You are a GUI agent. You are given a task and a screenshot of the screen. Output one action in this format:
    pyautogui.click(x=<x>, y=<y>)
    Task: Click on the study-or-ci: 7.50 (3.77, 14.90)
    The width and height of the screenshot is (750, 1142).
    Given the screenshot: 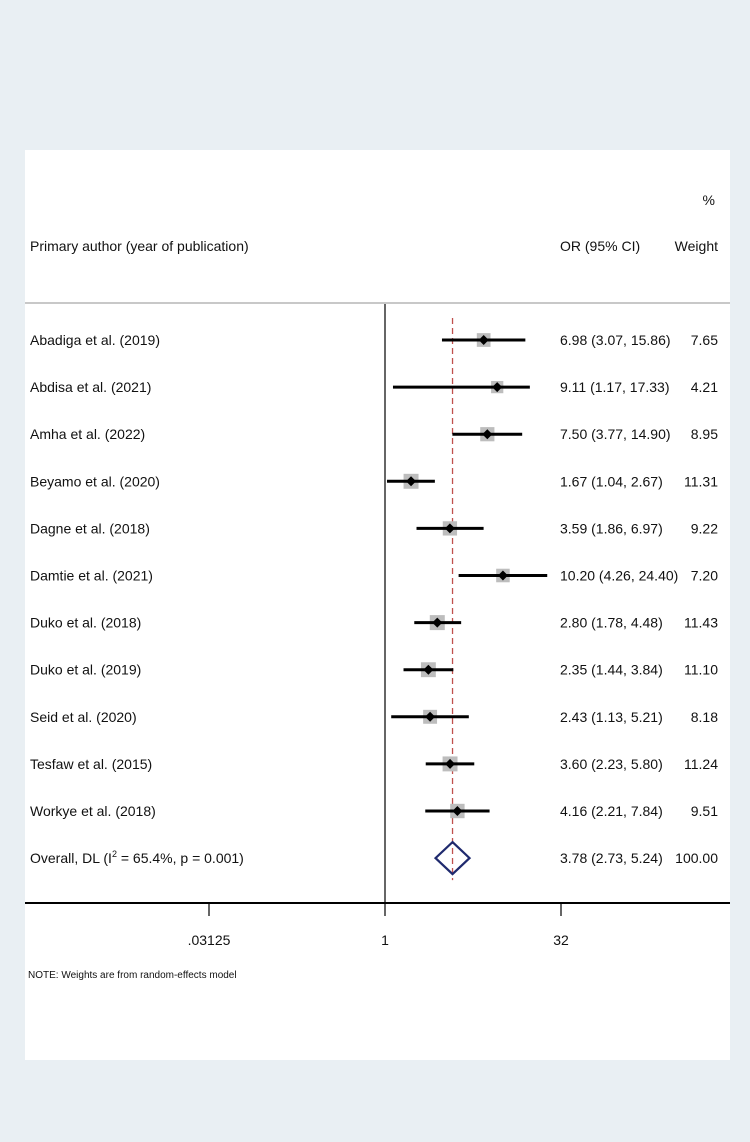 What is the action you would take?
    pyautogui.click(x=615, y=434)
    